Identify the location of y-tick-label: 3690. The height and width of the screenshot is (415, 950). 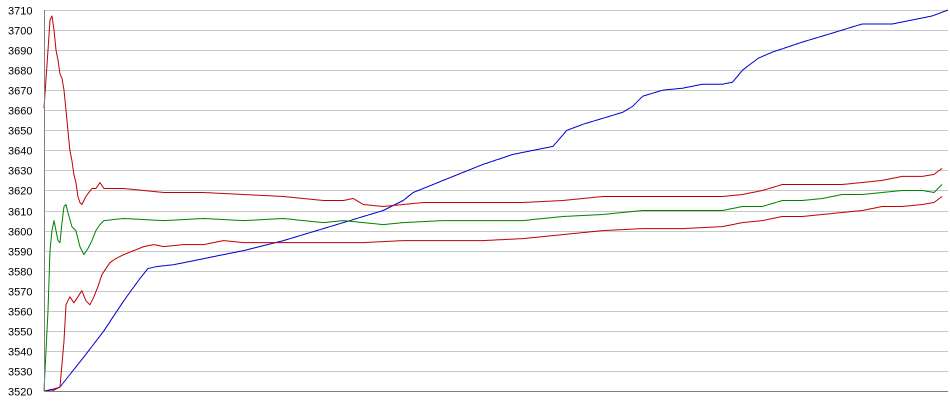
(20, 52).